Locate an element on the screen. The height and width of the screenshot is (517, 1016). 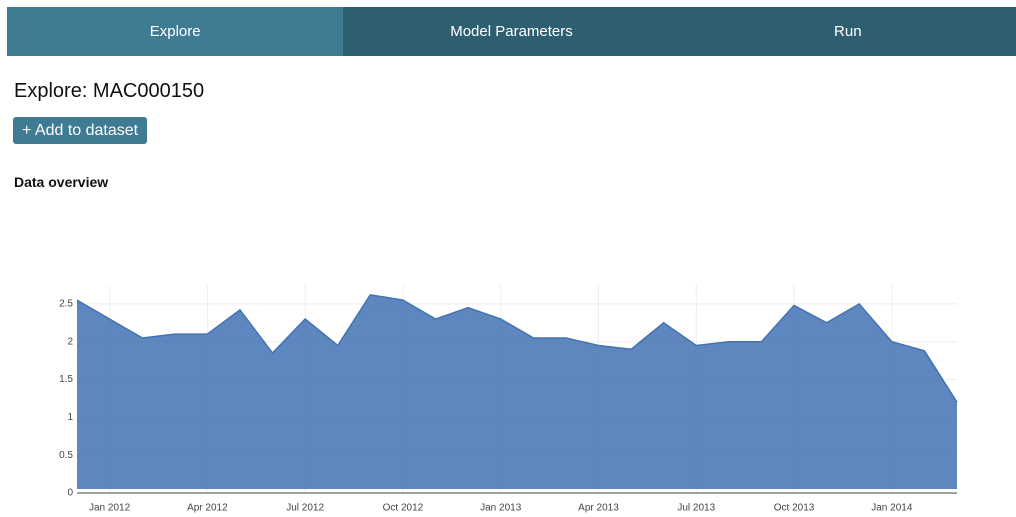
x-tick-label: Jan 2013 is located at coordinates (501, 508).